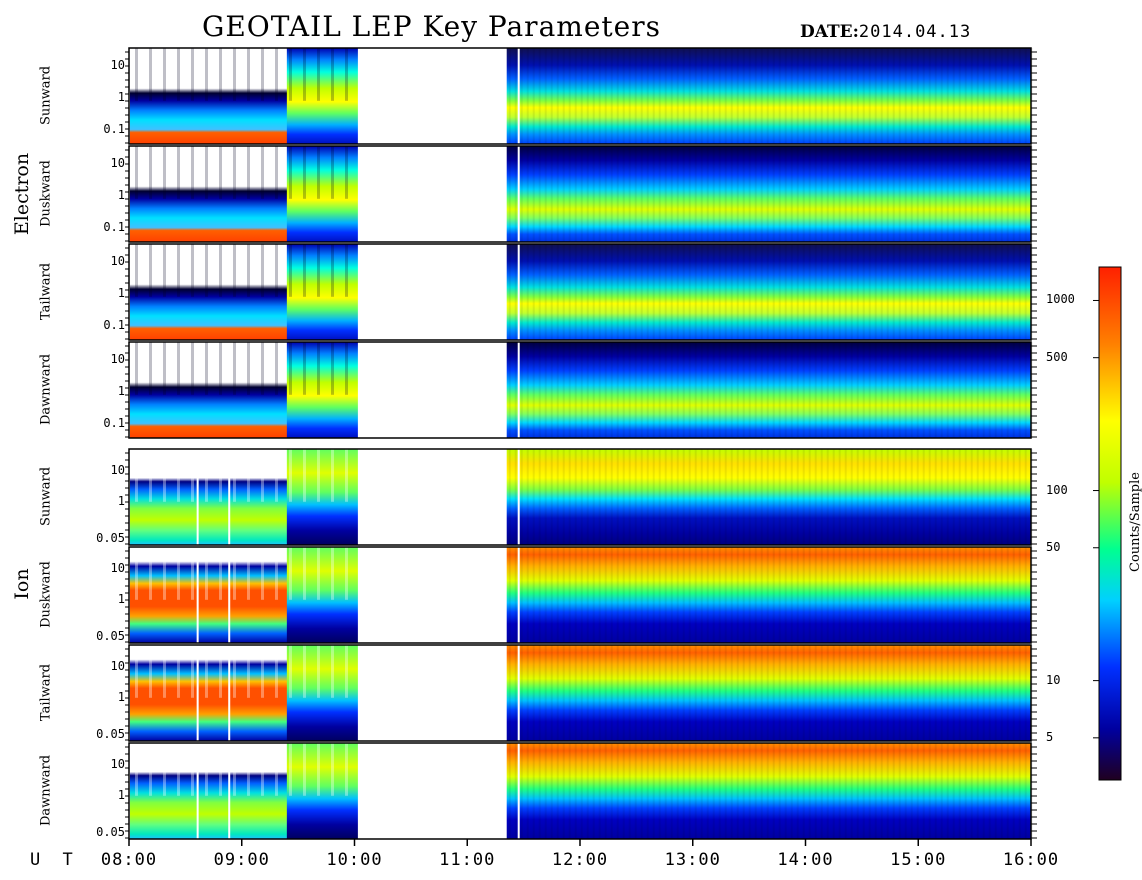  Describe the element at coordinates (1031, 860) in the screenshot. I see `x-tick-label: 16:00` at that location.